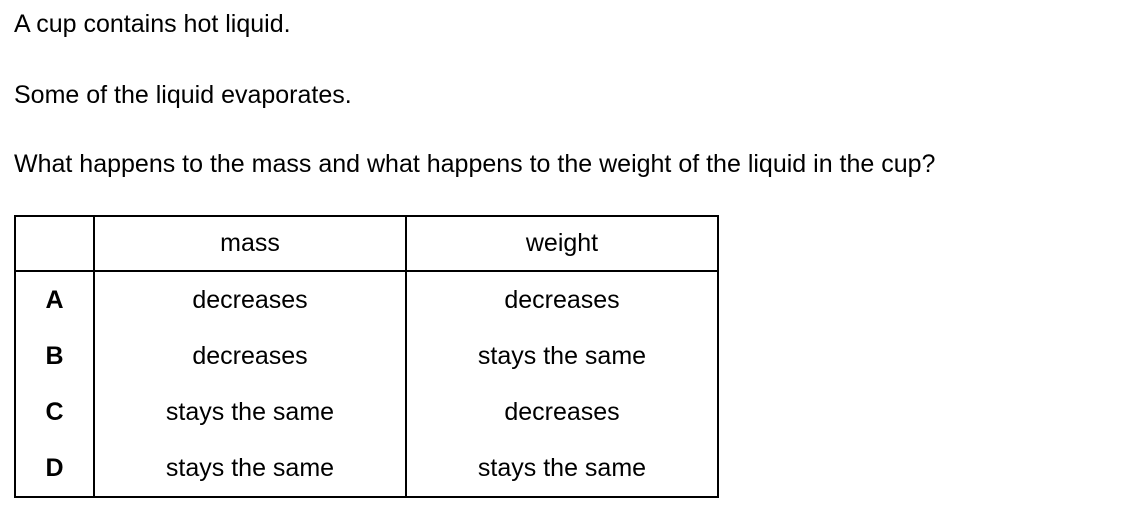  I want to click on option-key: C, so click(54, 412).